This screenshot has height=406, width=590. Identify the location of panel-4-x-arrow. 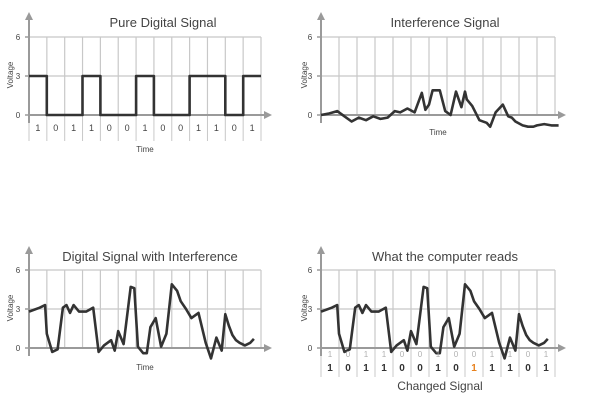
(562, 348).